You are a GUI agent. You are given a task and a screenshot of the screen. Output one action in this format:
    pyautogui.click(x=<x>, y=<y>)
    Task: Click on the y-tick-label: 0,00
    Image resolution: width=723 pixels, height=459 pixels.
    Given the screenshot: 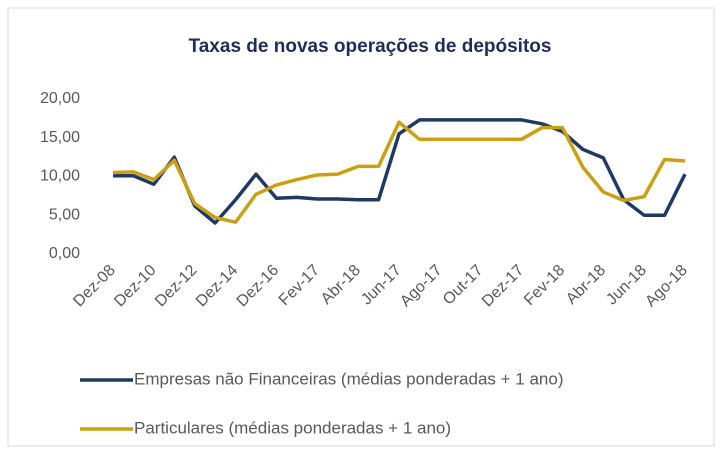 What is the action you would take?
    pyautogui.click(x=64, y=253)
    